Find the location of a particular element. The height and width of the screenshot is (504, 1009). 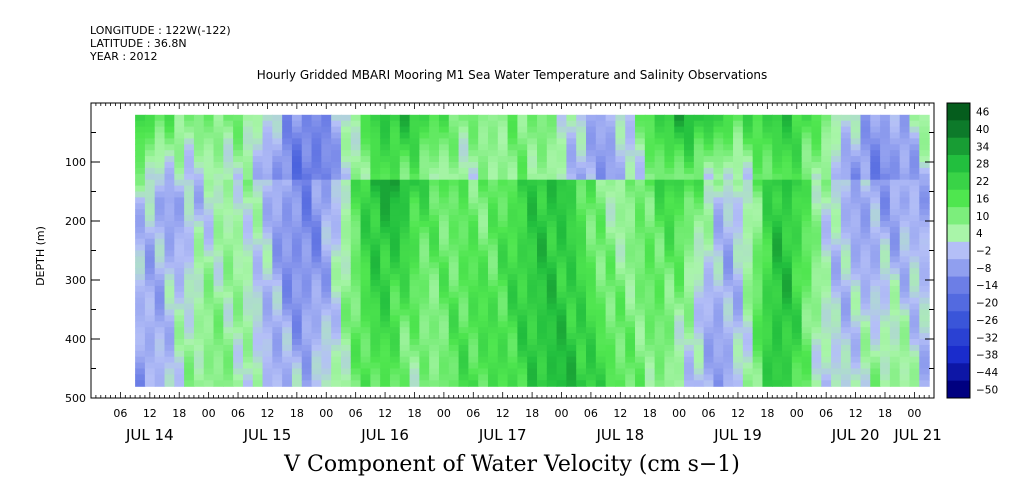

colorbar-swatch is located at coordinates (958, 129).